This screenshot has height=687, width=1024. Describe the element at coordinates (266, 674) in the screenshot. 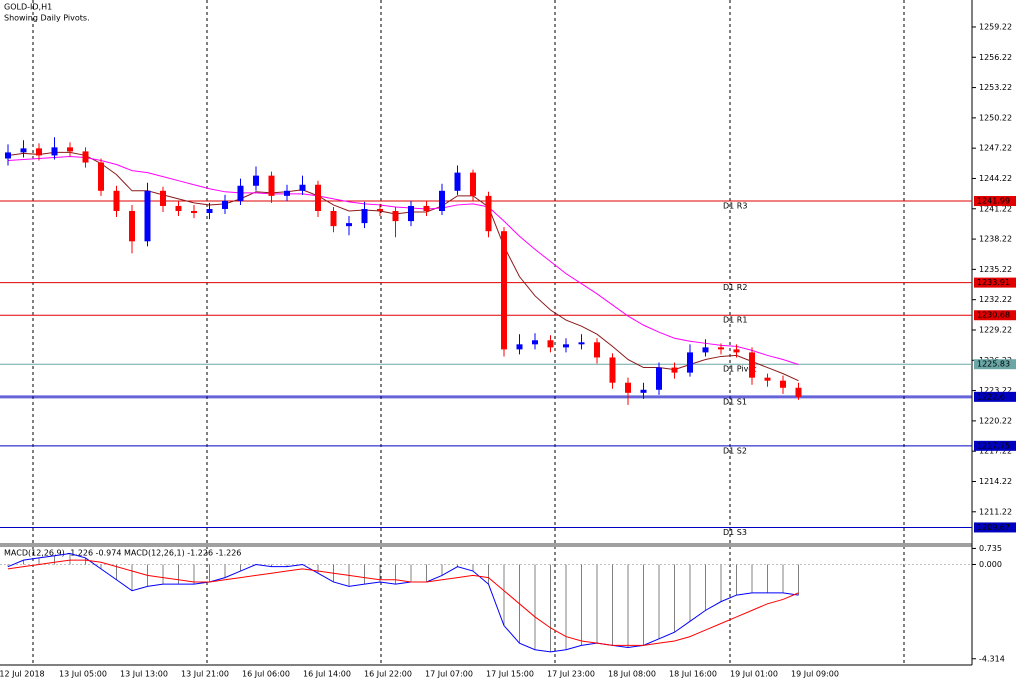

I see `time-label: 16 Jul 06:00` at that location.